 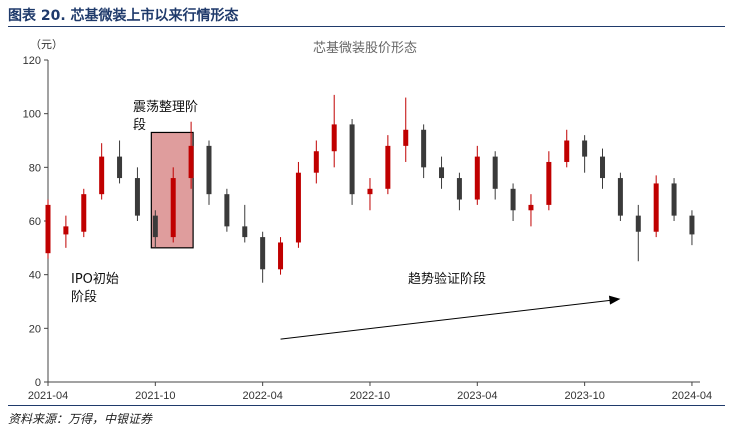 What do you see at coordinates (614, 300) in the screenshot?
I see `trend-arrow-head` at bounding box center [614, 300].